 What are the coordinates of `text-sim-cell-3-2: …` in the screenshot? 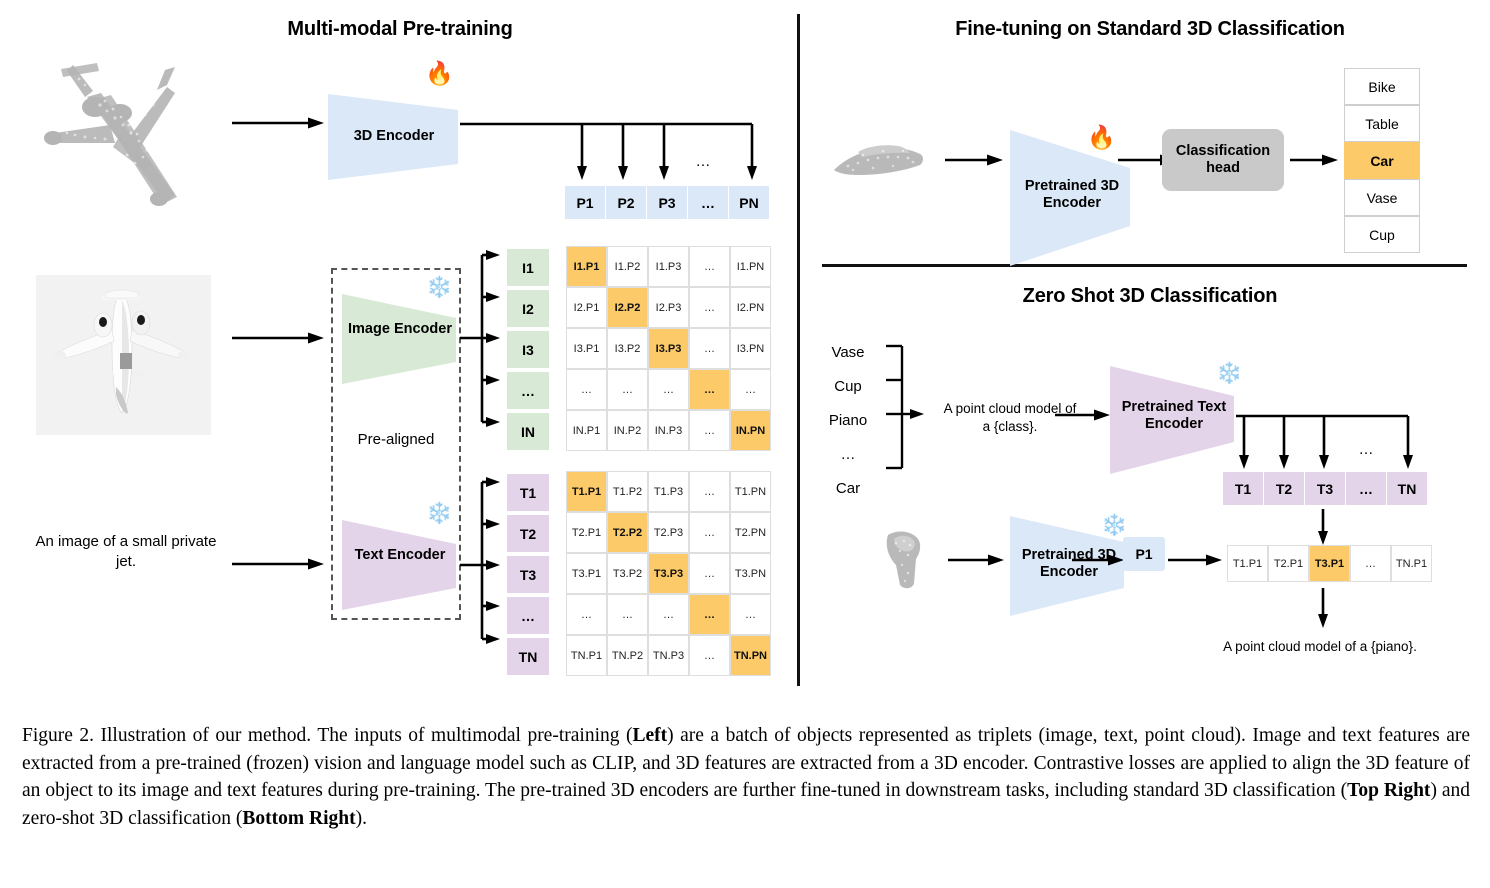 It's located at (668, 614).